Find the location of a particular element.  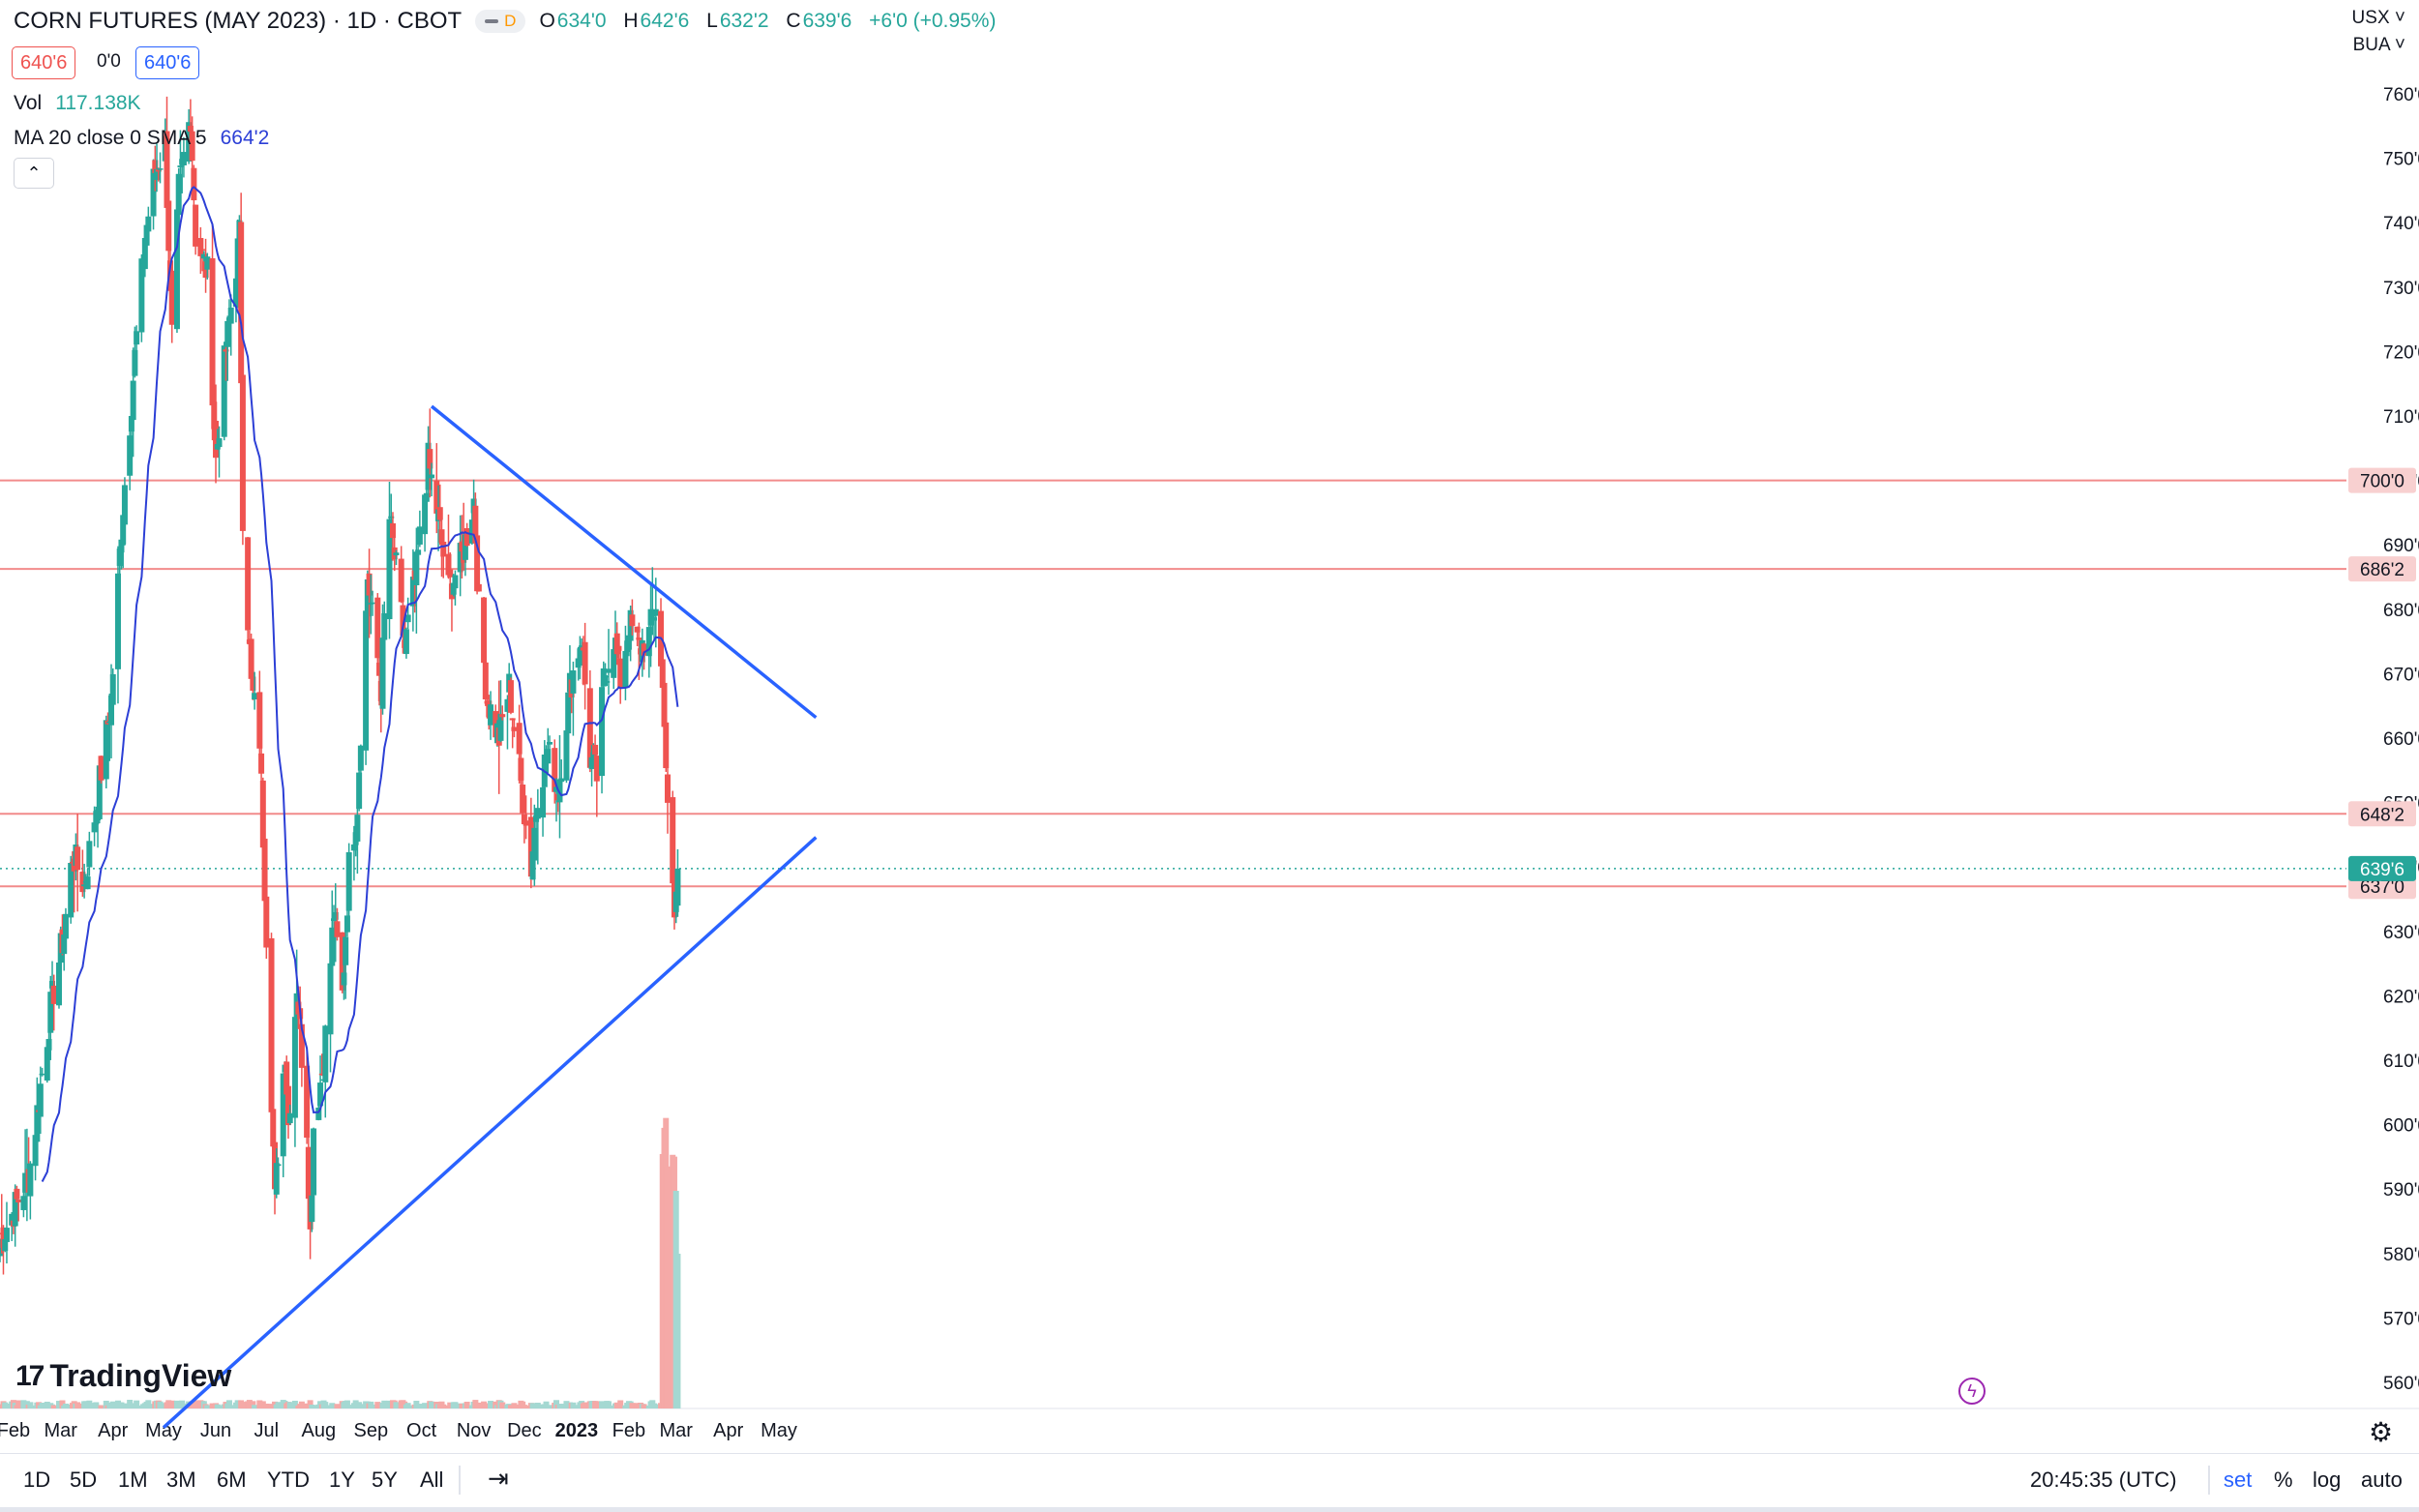

log-button: log is located at coordinates (2328, 1480).